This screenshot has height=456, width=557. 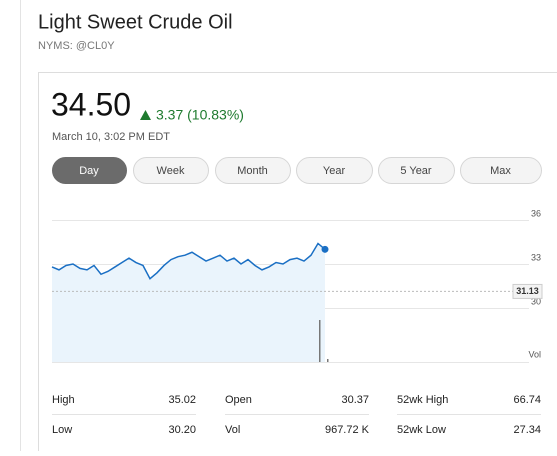 I want to click on stat-label: High, so click(x=63, y=400).